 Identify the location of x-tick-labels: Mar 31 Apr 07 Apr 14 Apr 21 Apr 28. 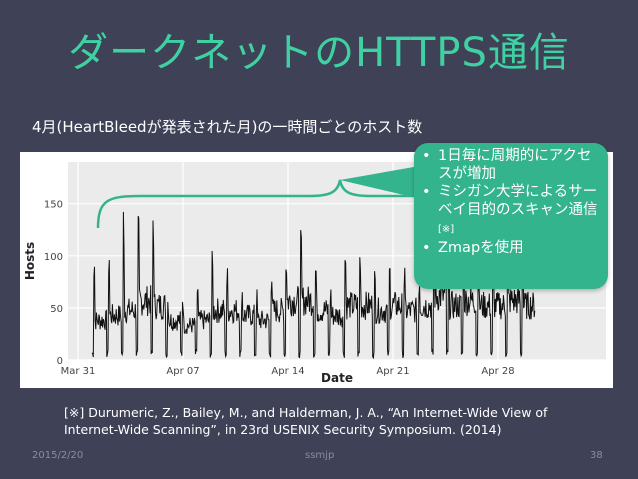
(288, 371).